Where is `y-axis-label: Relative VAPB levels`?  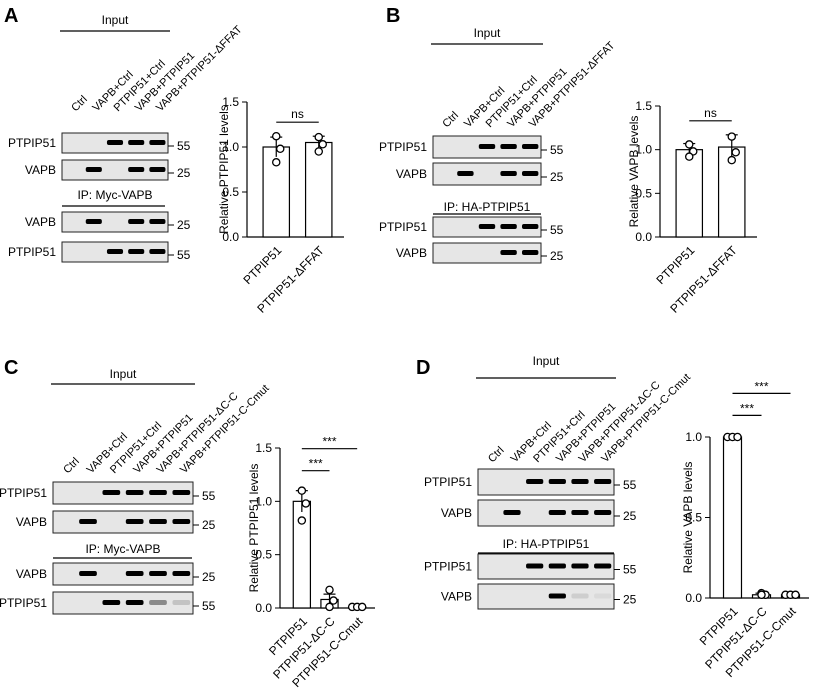 y-axis-label: Relative VAPB levels is located at coordinates (688, 518).